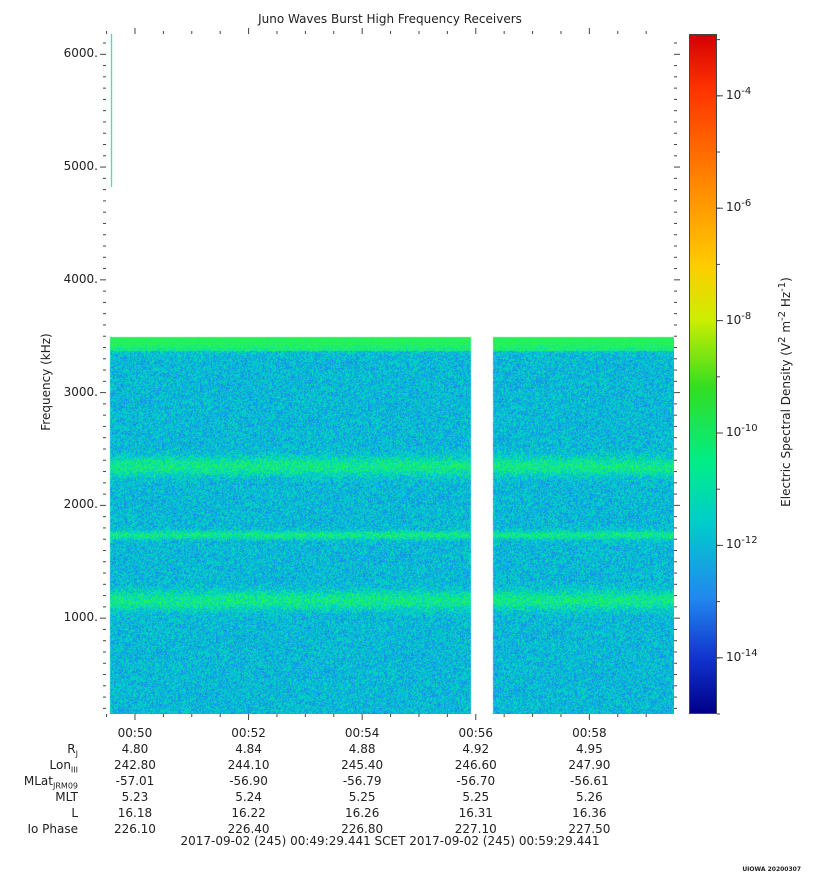 Image resolution: width=815 pixels, height=880 pixels. I want to click on x-tick-label: 00:56, so click(476, 733).